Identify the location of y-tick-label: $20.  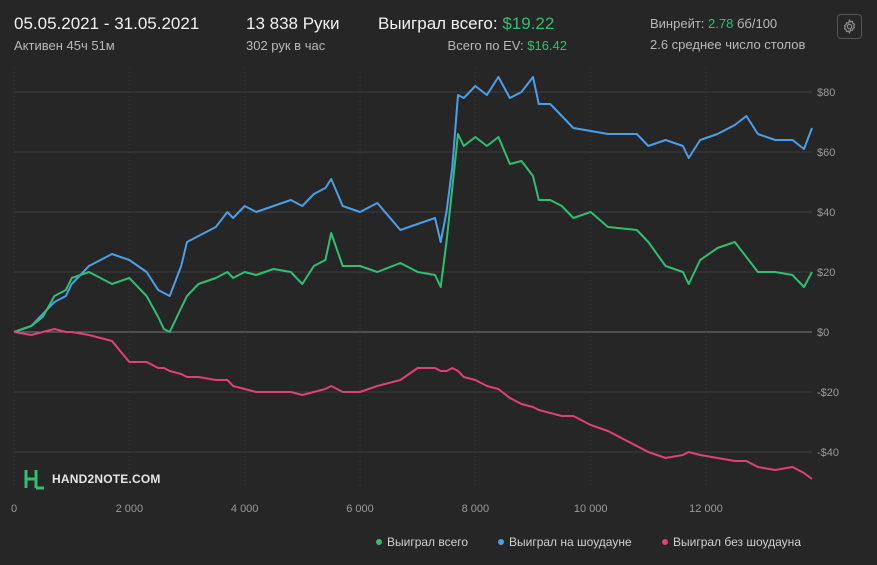
(826, 273).